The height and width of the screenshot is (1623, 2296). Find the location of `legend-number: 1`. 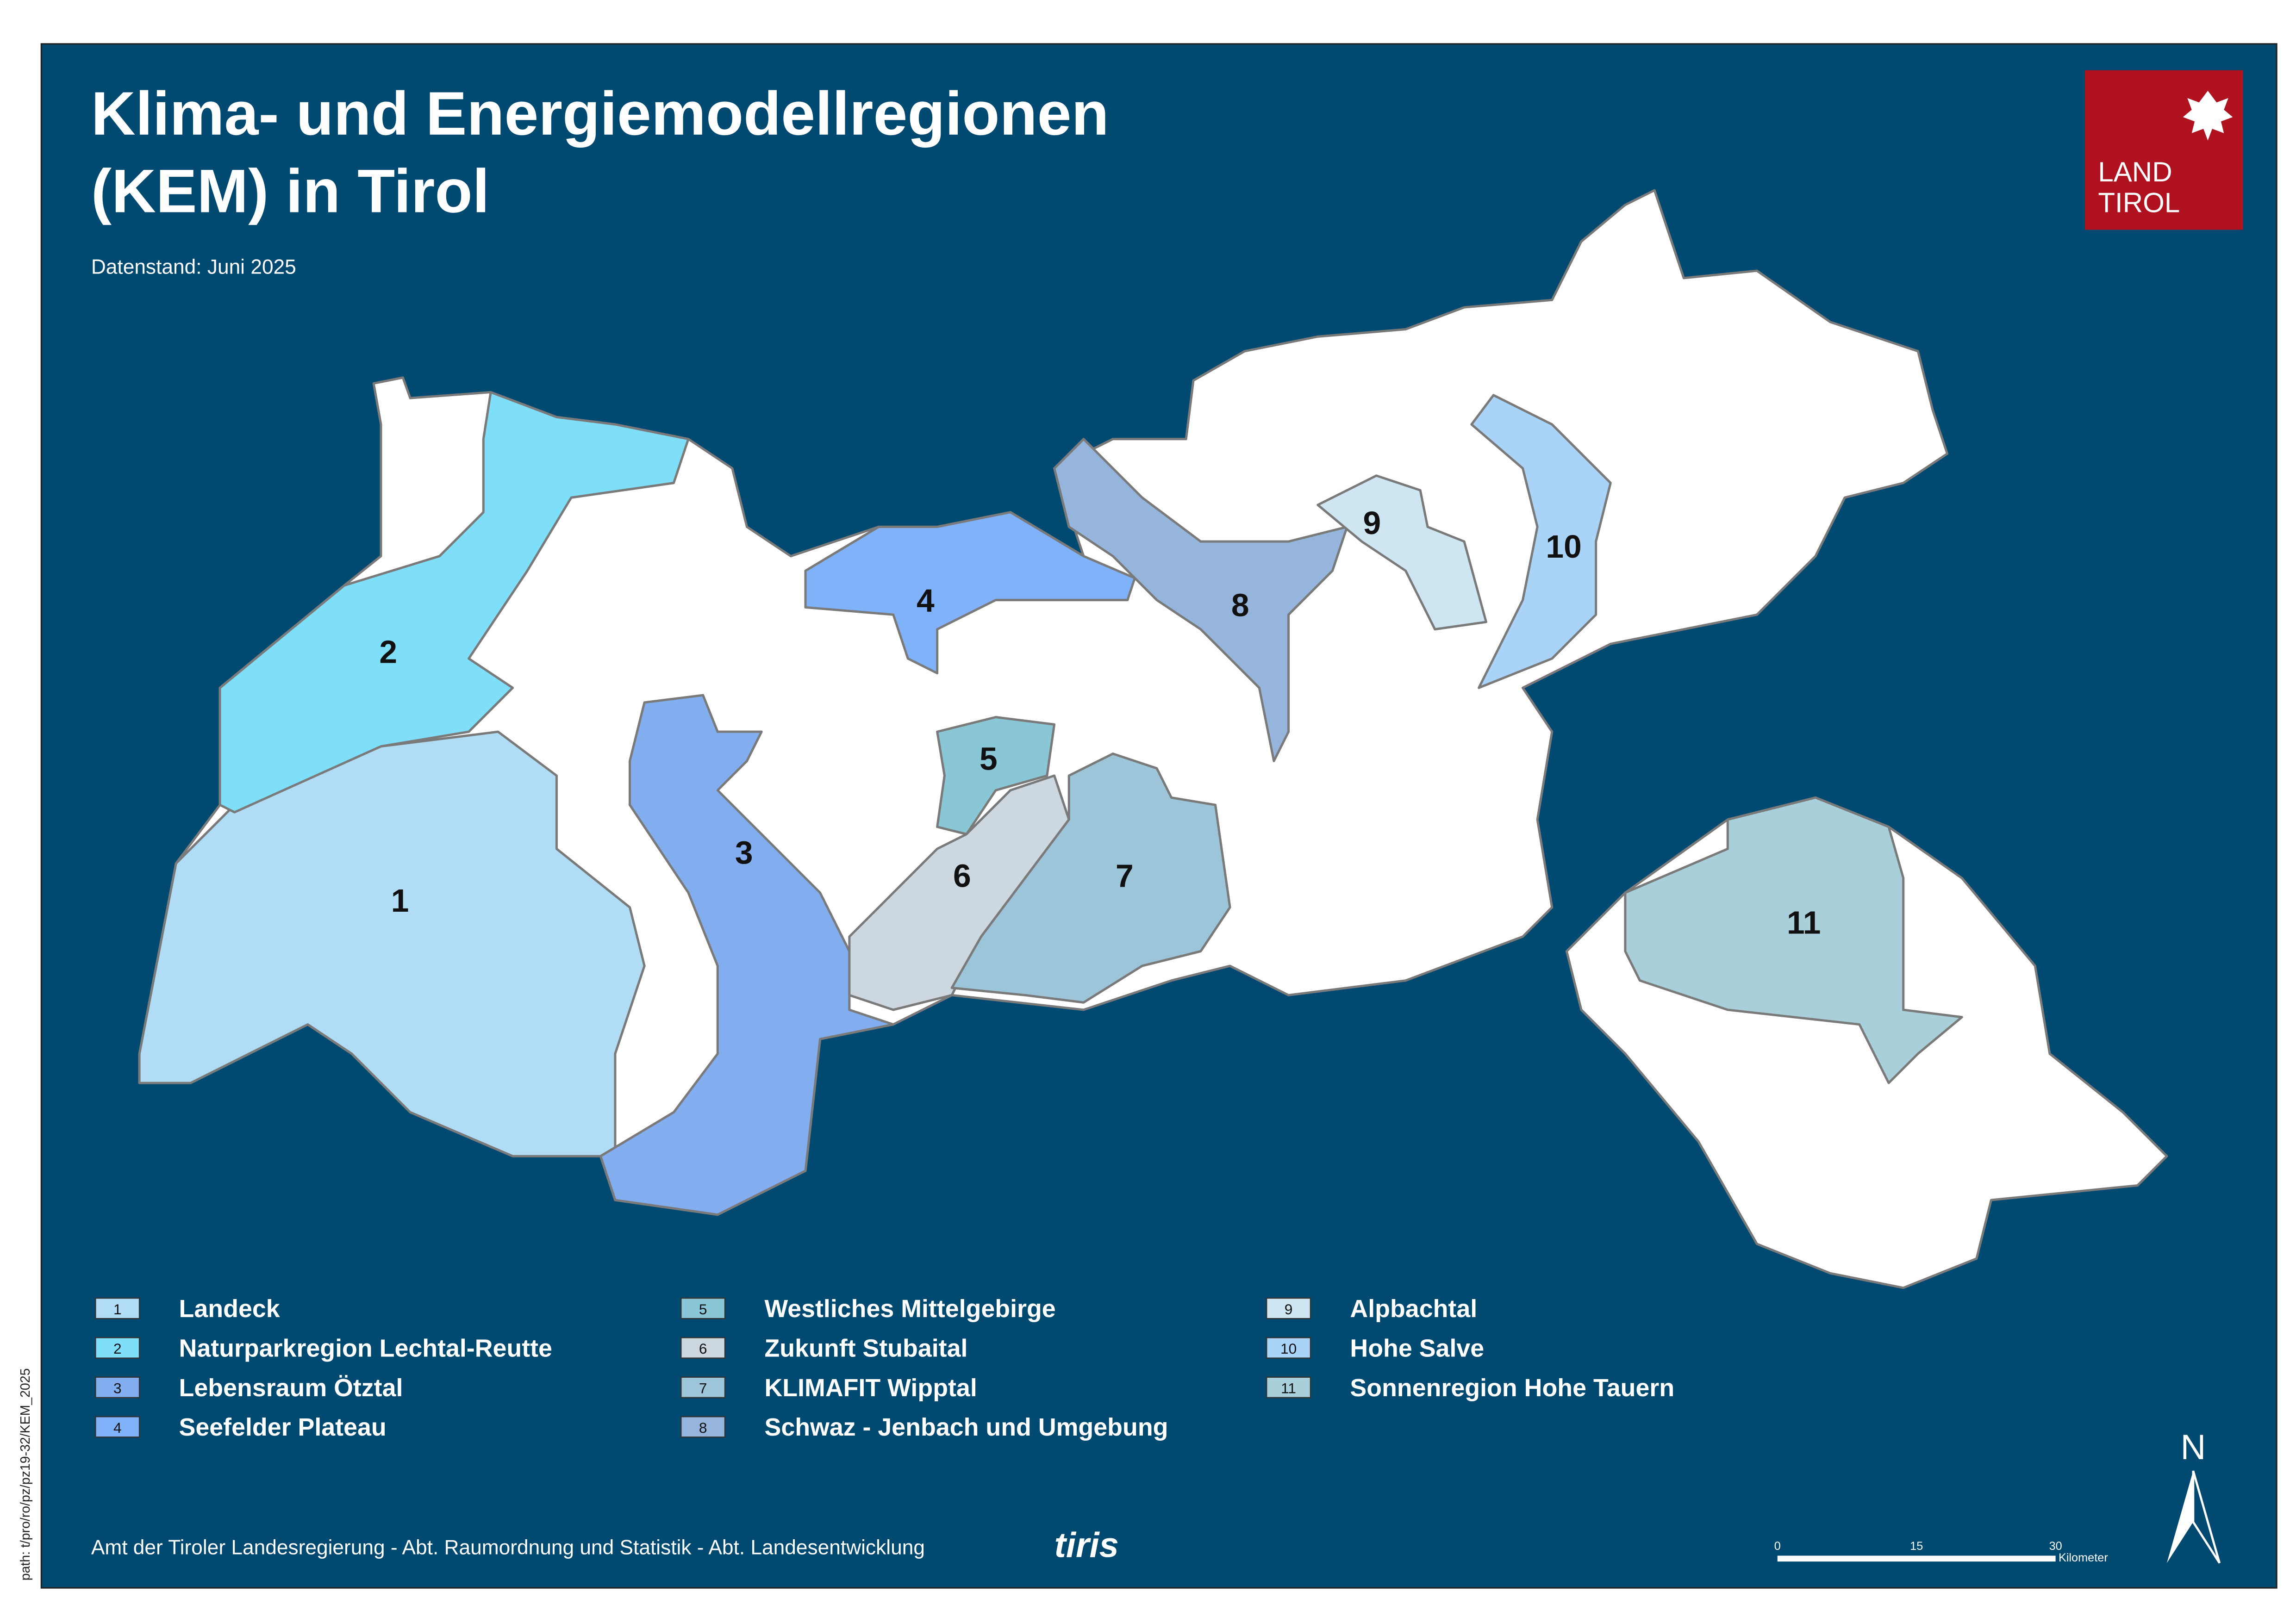

legend-number: 1 is located at coordinates (117, 1309).